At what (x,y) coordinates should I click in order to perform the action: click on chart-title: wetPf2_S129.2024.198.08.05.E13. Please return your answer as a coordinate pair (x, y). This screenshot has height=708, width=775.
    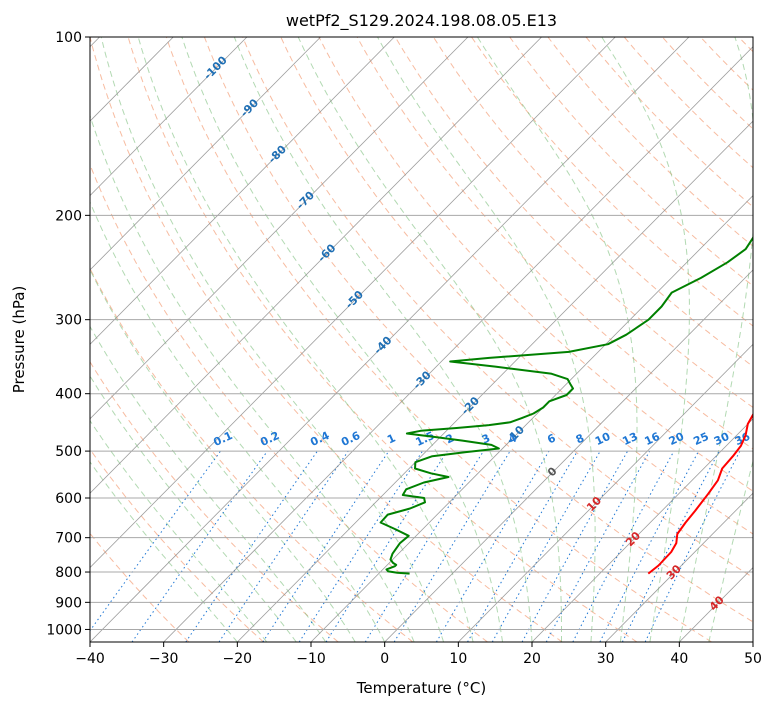
    Looking at the image, I should click on (421, 21).